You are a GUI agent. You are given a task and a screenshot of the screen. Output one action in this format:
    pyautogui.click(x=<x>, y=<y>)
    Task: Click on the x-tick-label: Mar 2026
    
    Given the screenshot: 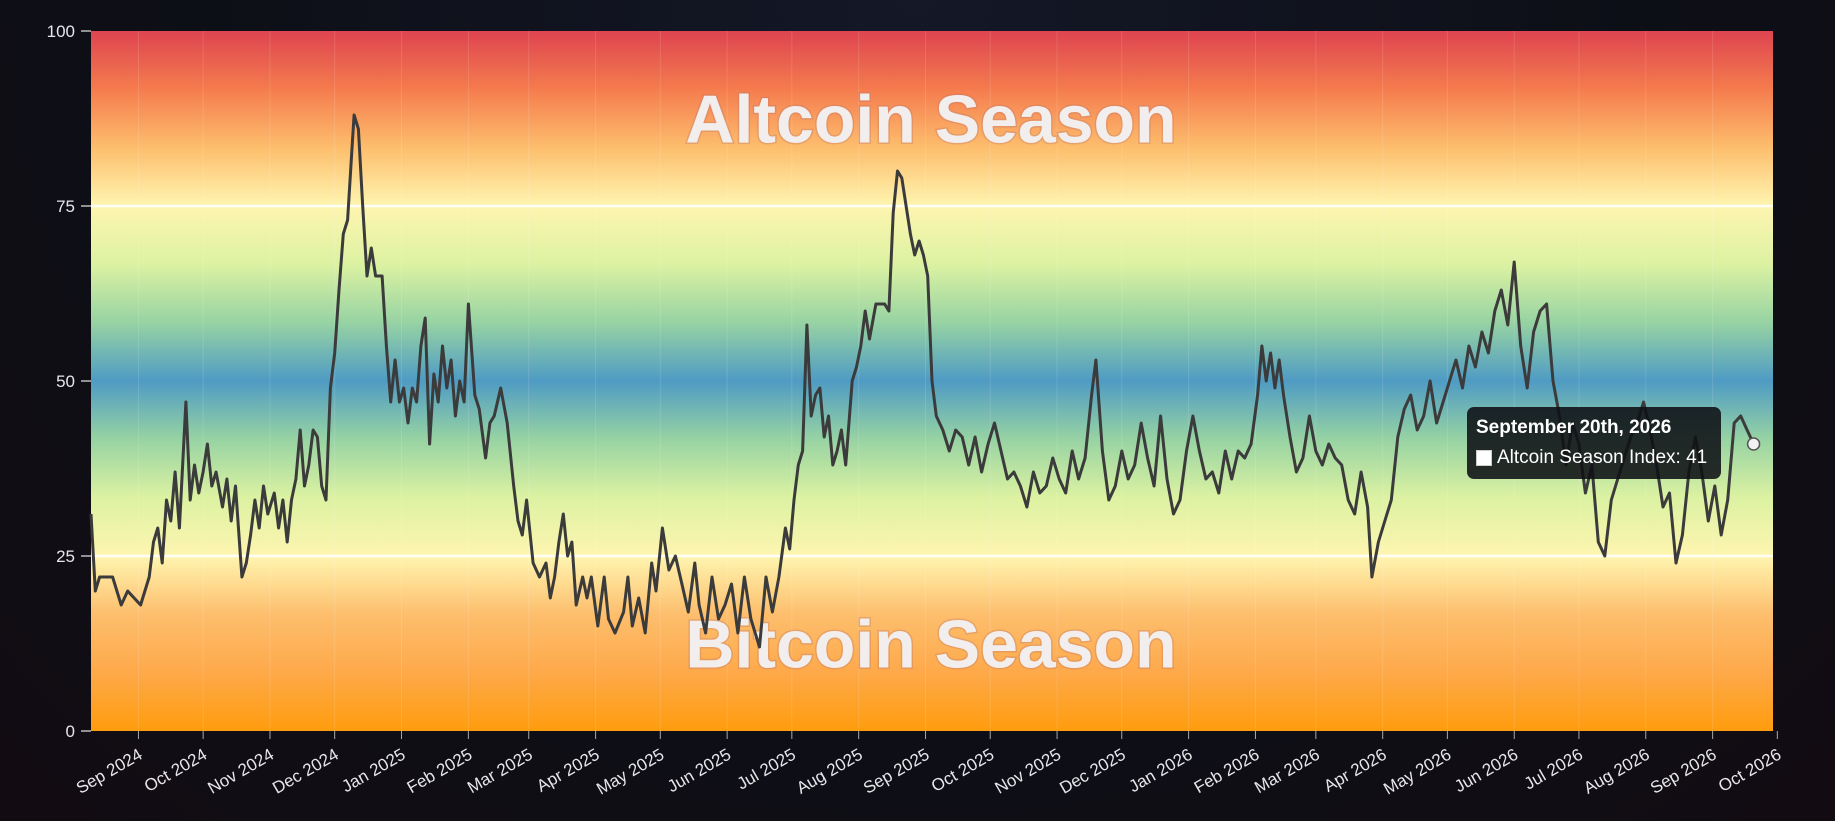 What is the action you would take?
    pyautogui.click(x=1287, y=771)
    